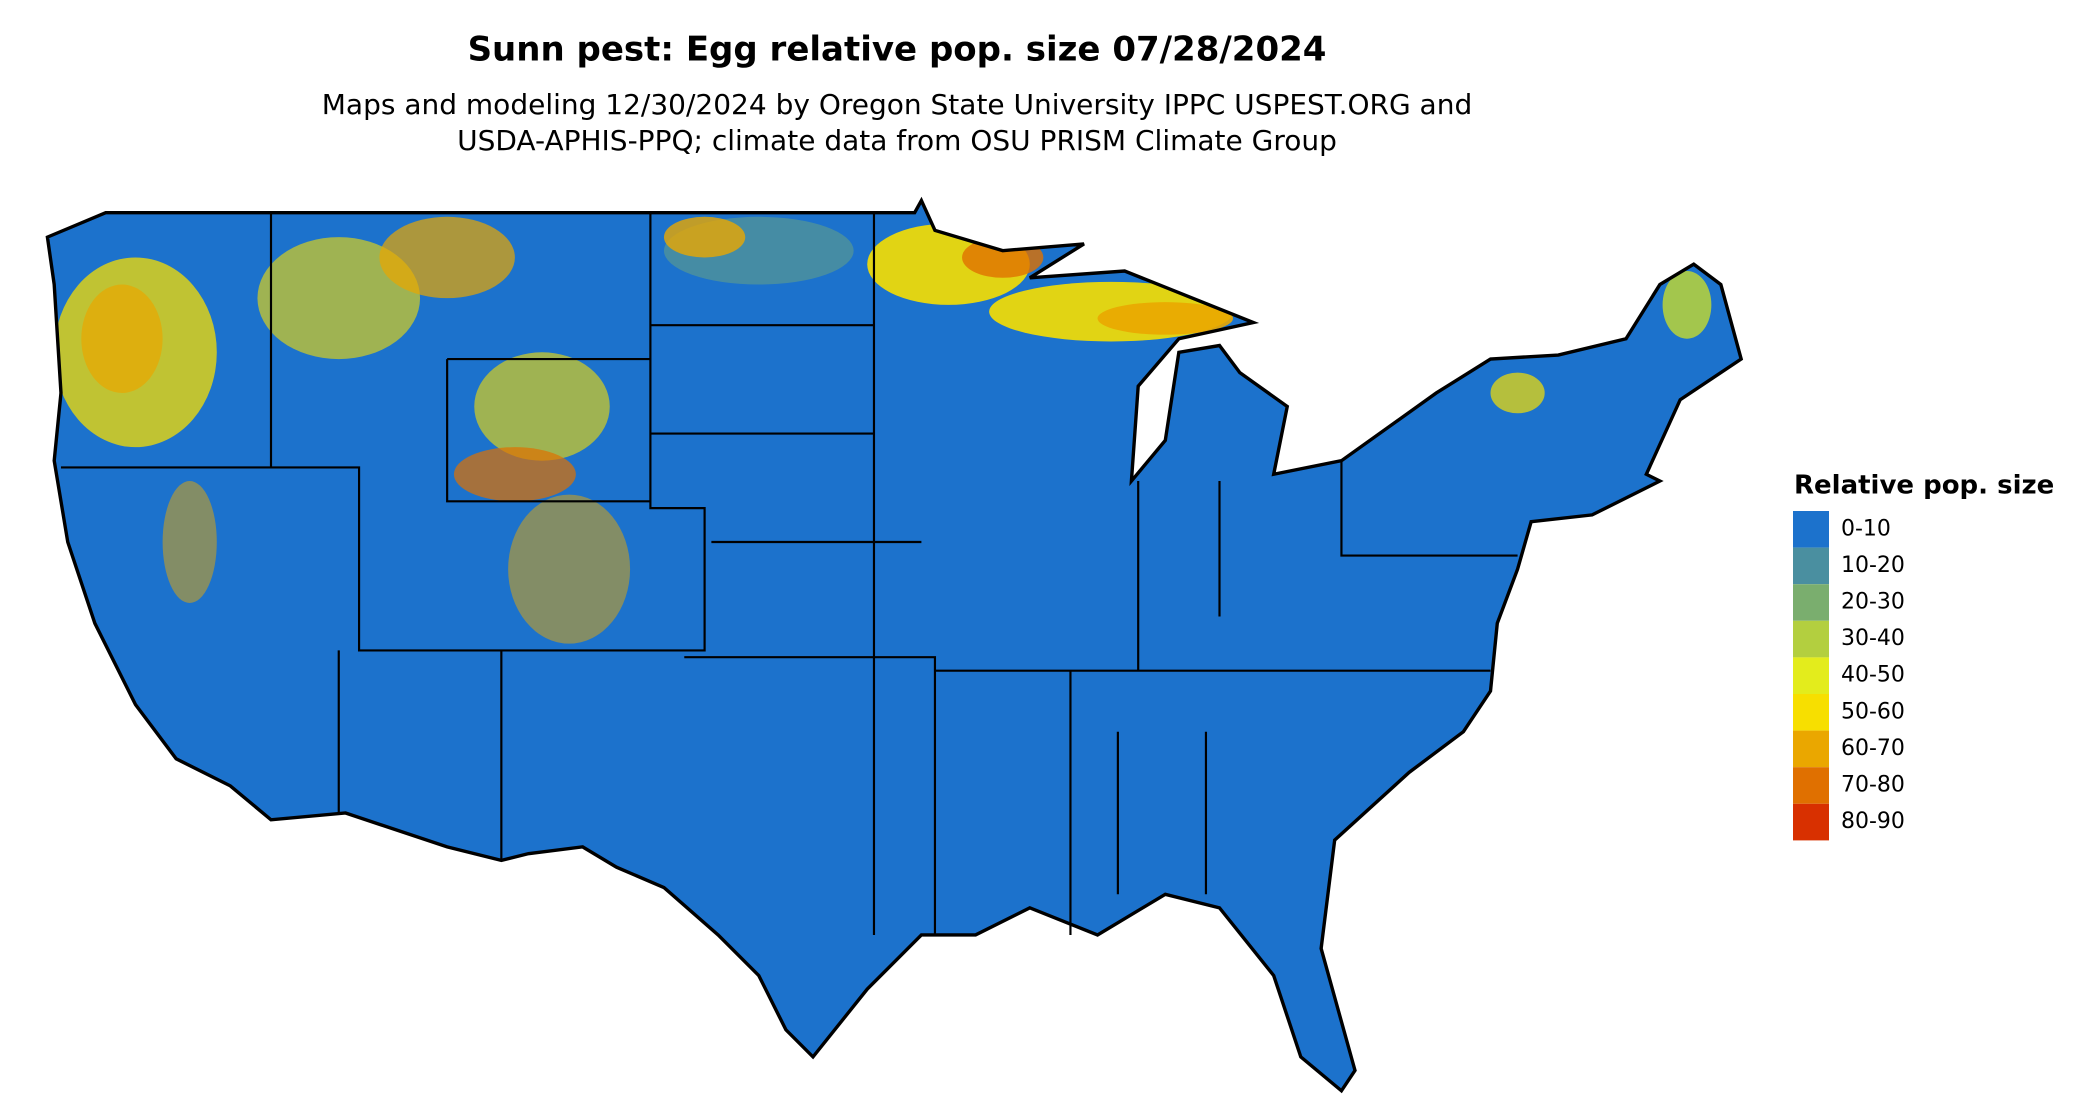 The height and width of the screenshot is (1120, 2100). Describe the element at coordinates (1873, 675) in the screenshot. I see `legend-label: 40-50` at that location.